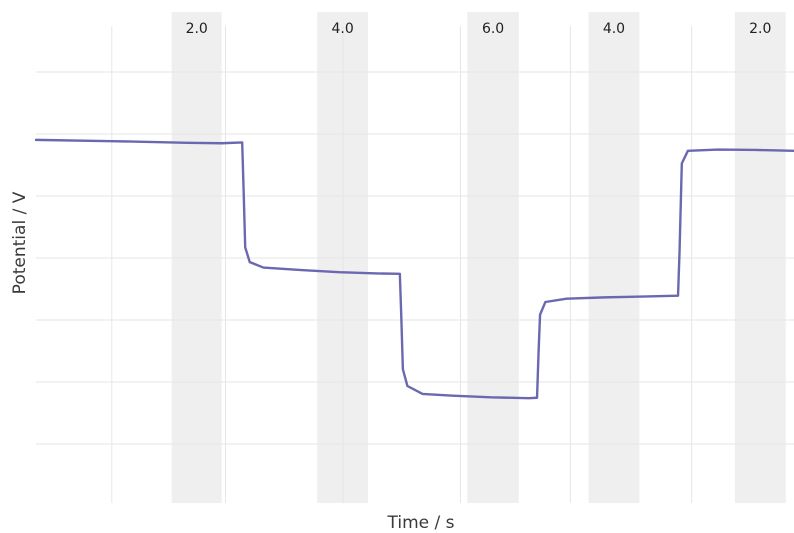 The image size is (794, 533). I want to click on x-axis-title: Time / s, so click(421, 523).